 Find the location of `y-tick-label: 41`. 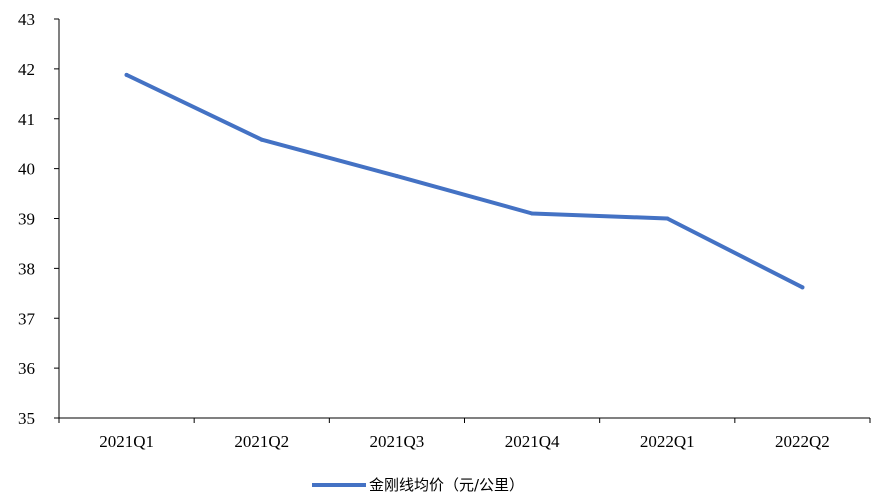

y-tick-label: 41 is located at coordinates (26, 119).